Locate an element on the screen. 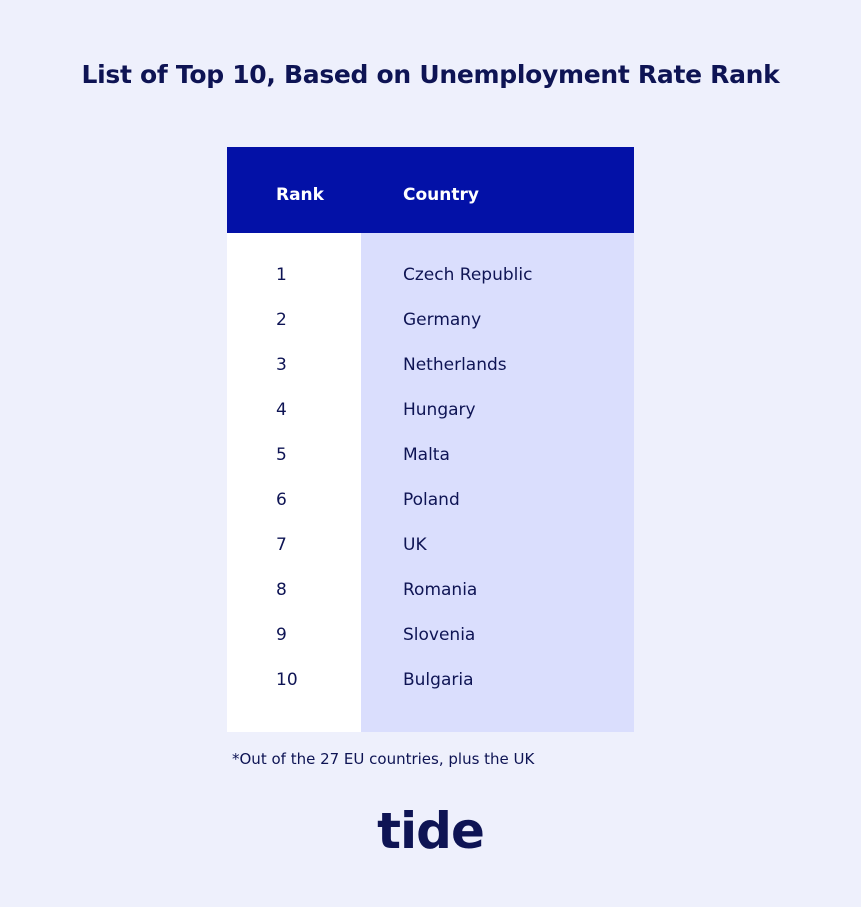 This screenshot has height=907, width=861. rank-cell: 5 is located at coordinates (281, 455).